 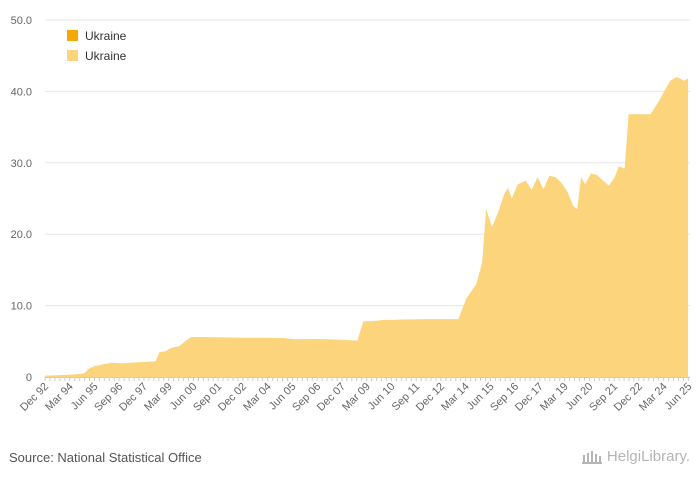 I want to click on logo-text: HelgiLibrary., so click(x=648, y=456).